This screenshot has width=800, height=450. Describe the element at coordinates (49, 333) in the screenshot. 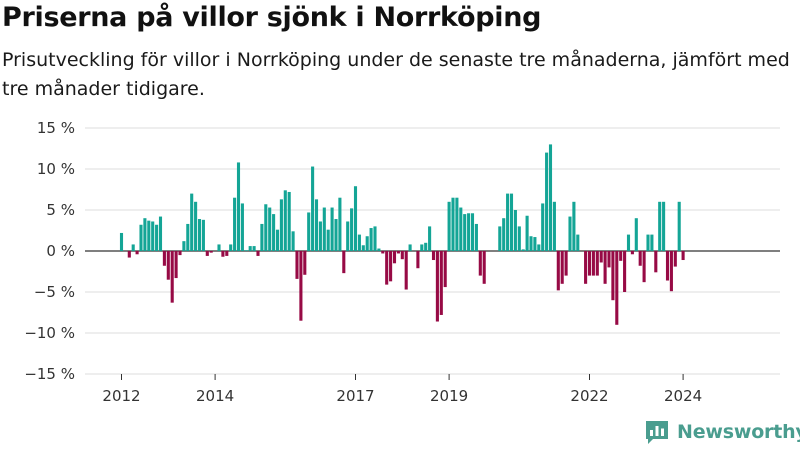

I see `y-tick-label: −10 %` at that location.